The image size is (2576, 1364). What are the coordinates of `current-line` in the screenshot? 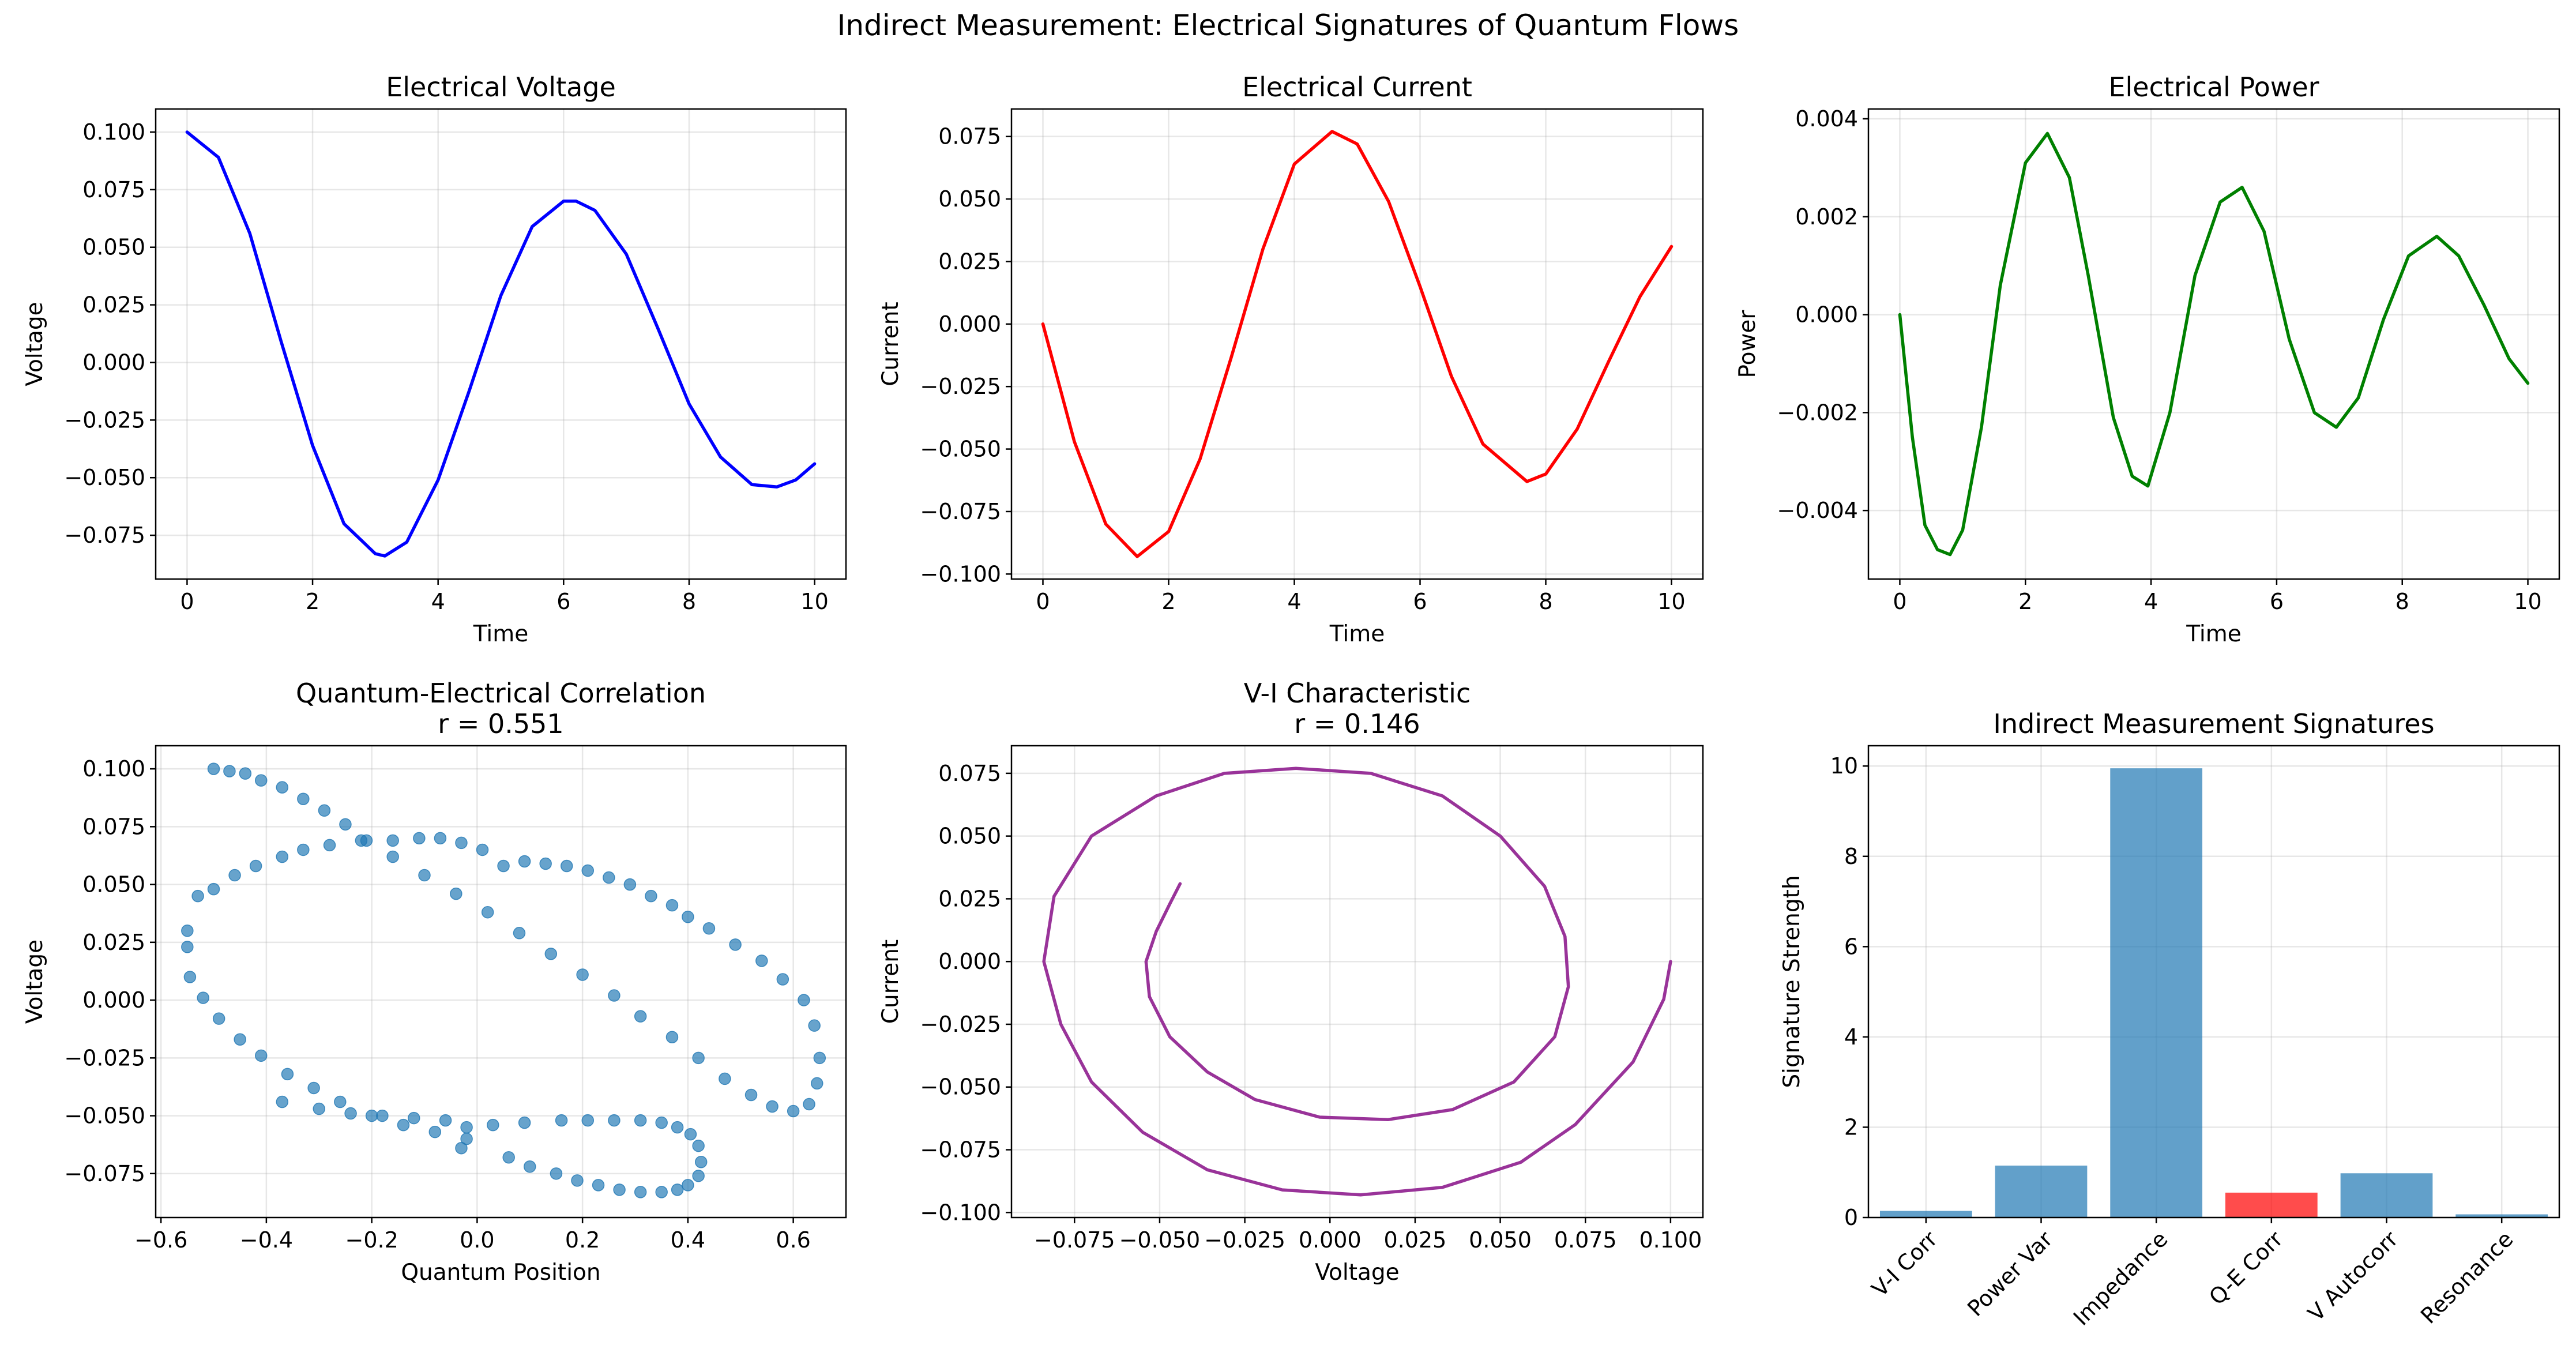 It's located at (1357, 344).